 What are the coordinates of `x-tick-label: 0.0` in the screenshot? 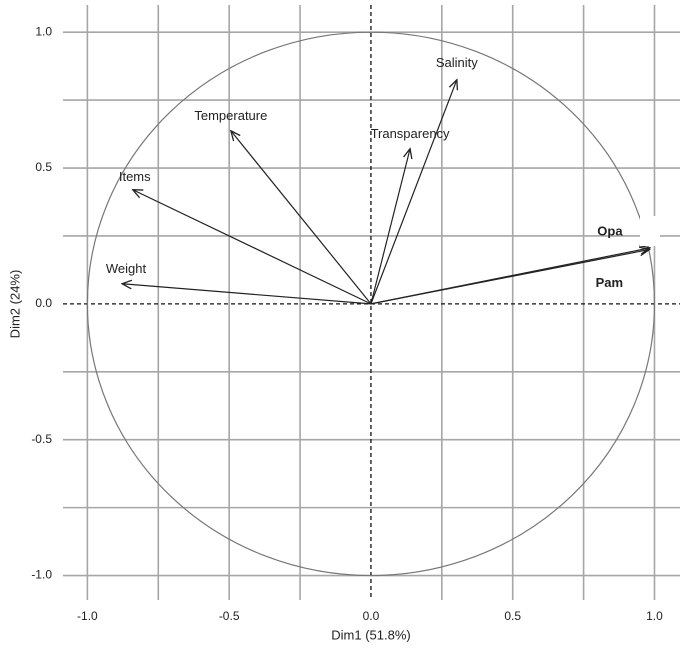 It's located at (371, 616).